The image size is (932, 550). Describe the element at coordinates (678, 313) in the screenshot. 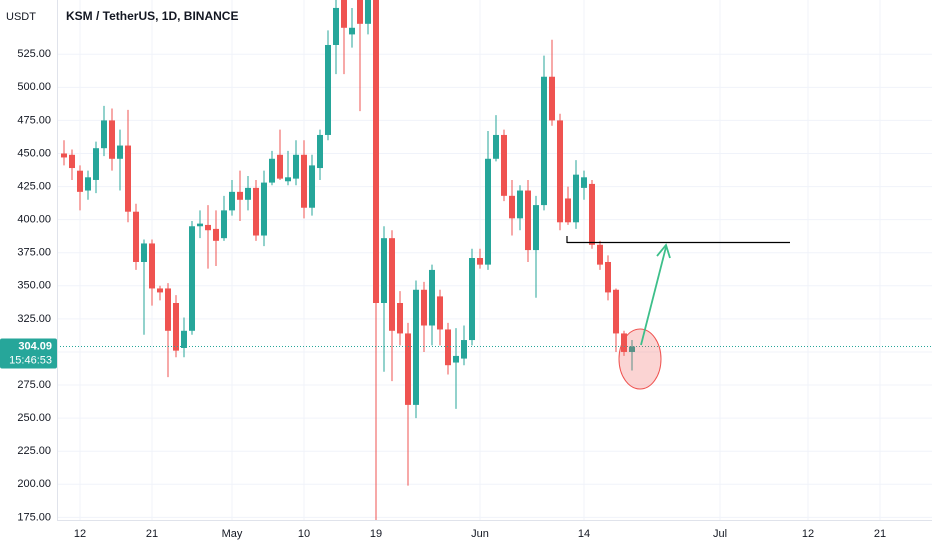

I see `annotations` at that location.